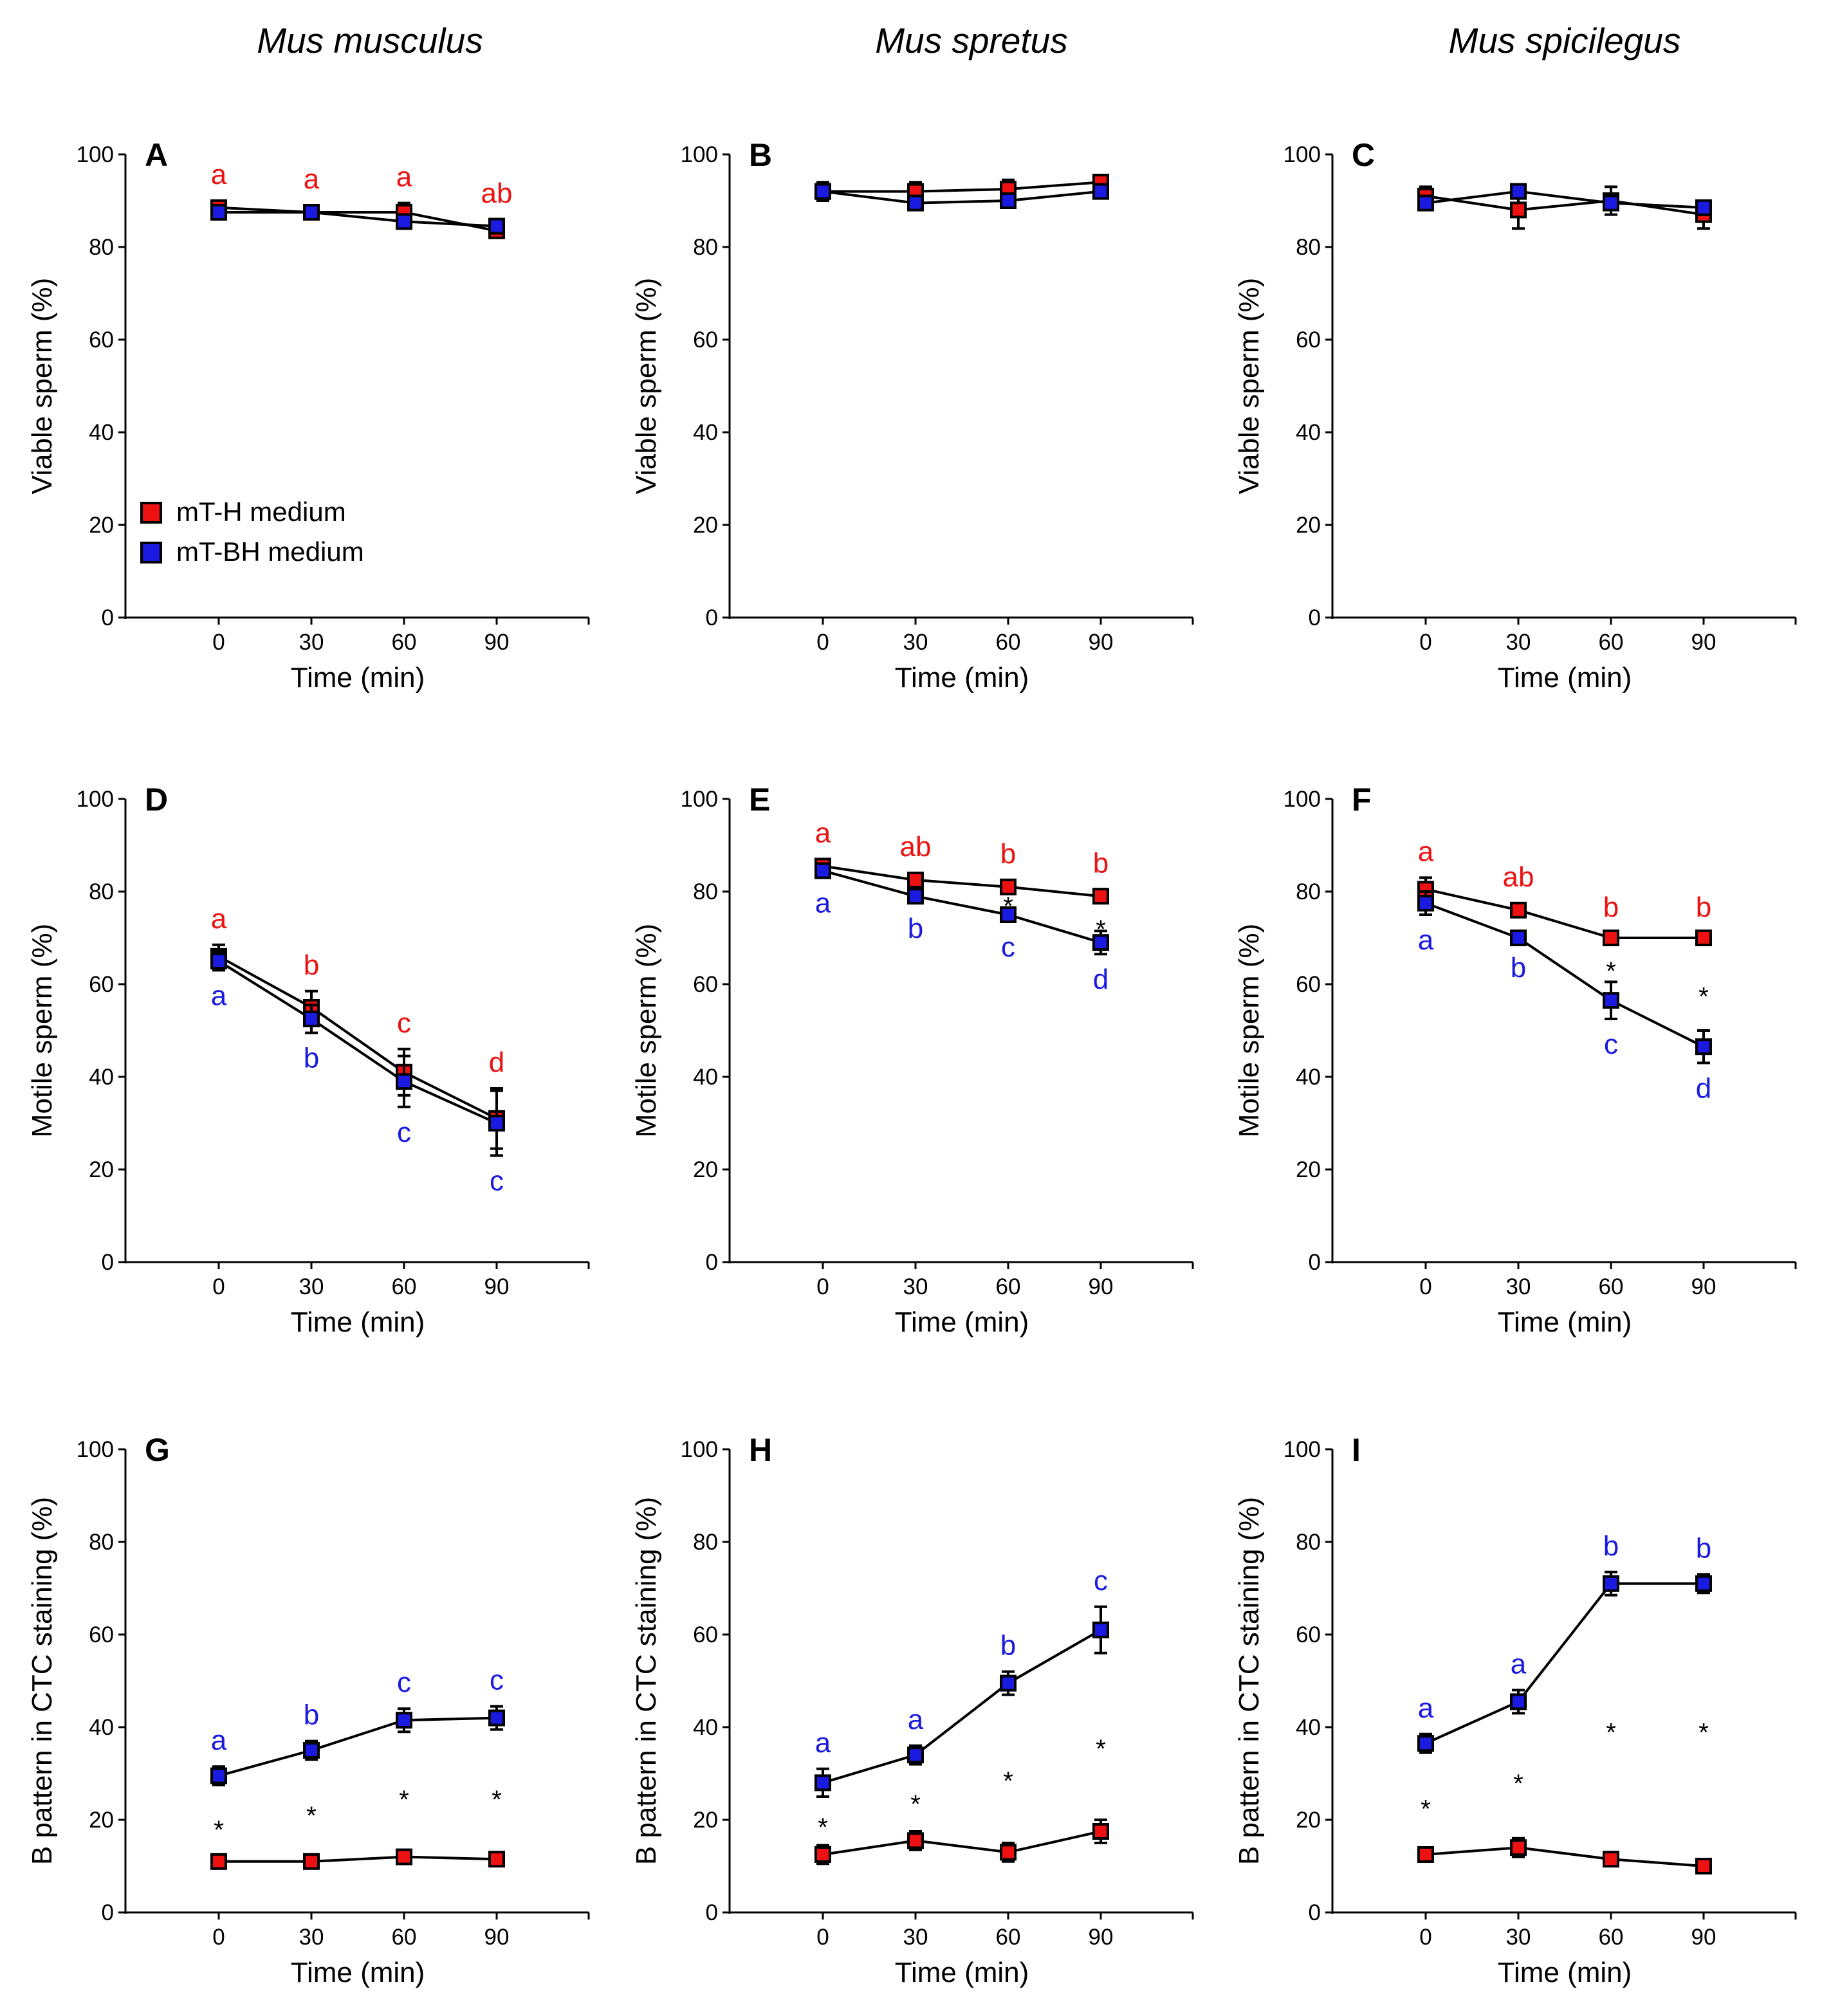 The image size is (1822, 2016). Describe the element at coordinates (712, 1912) in the screenshot. I see `y-tick-label-h: 0` at that location.